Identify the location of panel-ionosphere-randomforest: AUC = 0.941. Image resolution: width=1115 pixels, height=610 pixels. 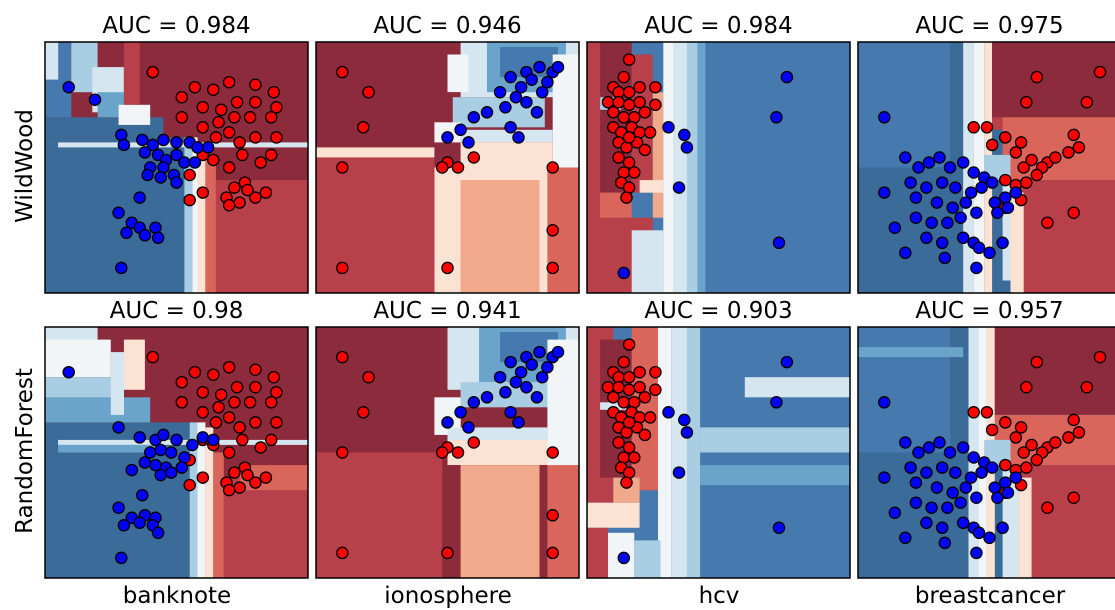
(447, 438).